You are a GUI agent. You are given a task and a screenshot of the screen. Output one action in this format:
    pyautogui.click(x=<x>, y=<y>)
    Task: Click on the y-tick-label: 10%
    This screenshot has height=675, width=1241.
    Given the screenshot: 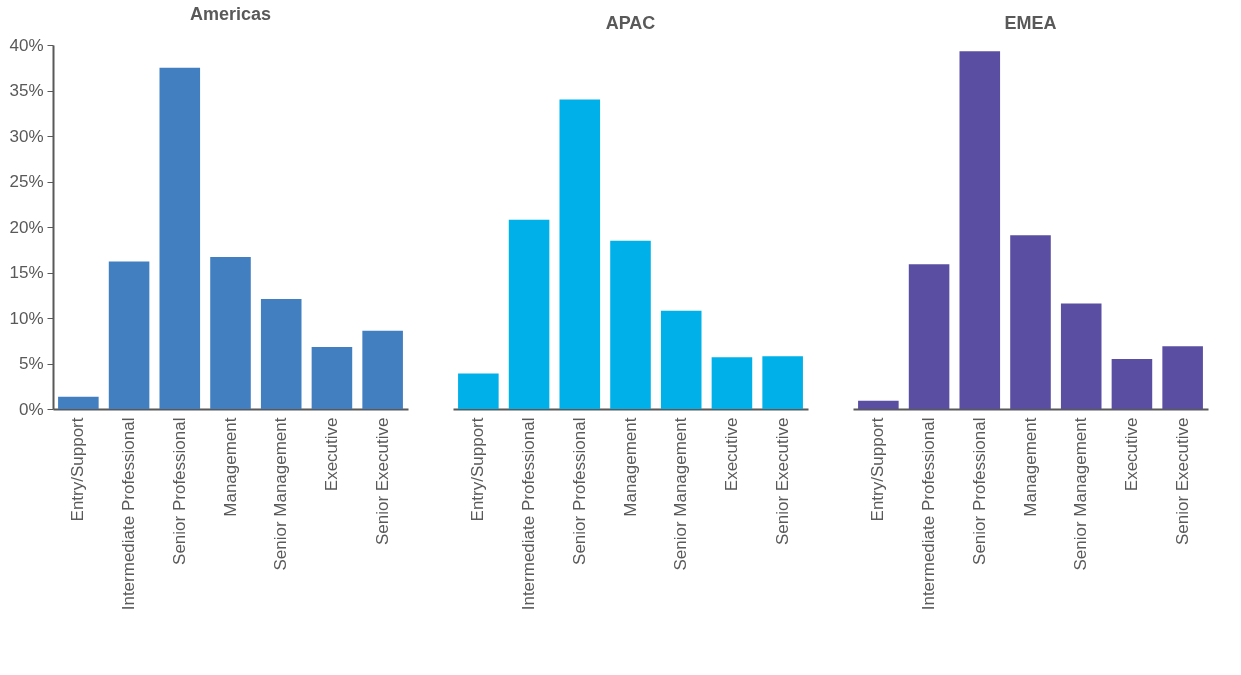 What is the action you would take?
    pyautogui.click(x=26, y=318)
    